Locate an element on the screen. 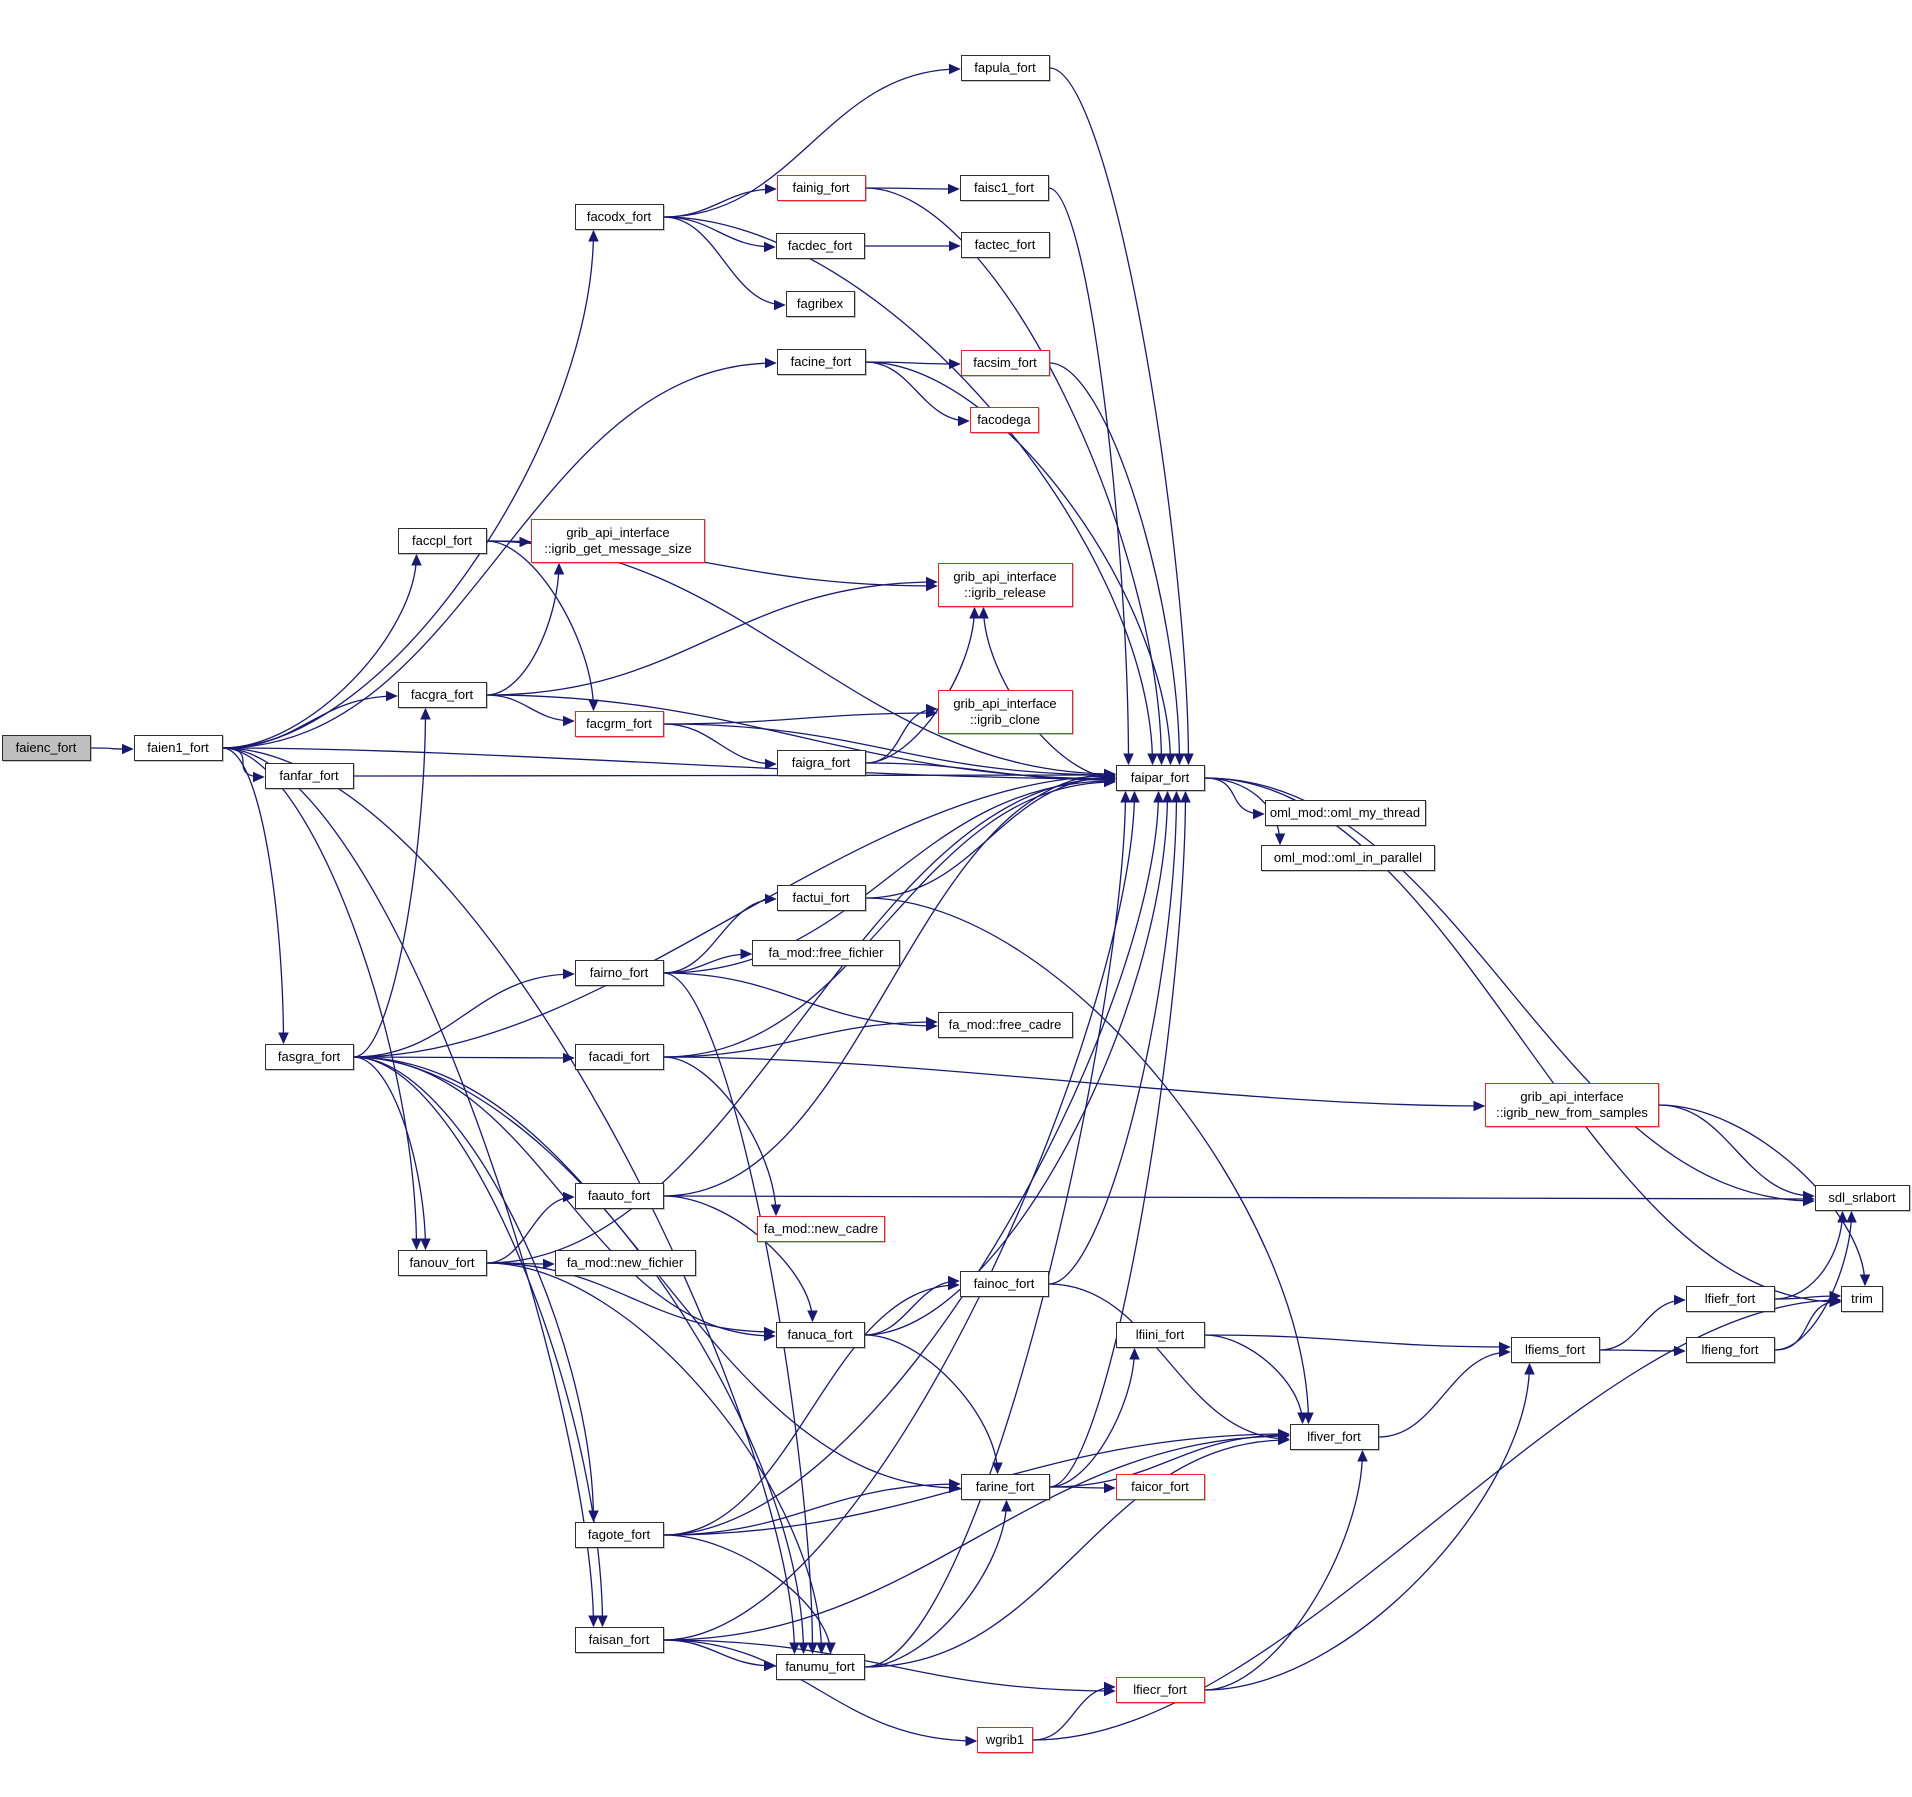 This screenshot has width=1912, height=1797. graph-node-lfiecr: lfiecr_fort is located at coordinates (1160, 1690).